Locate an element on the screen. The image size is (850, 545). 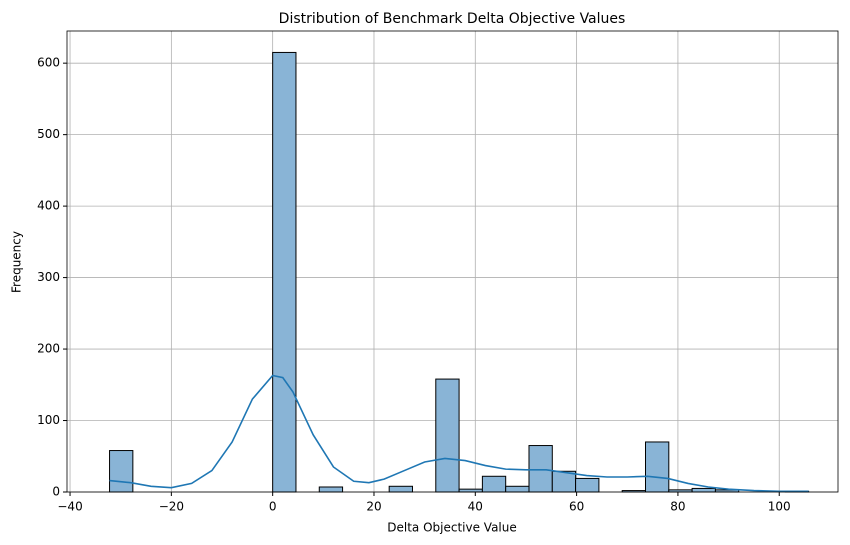
y-tick-label: 600 is located at coordinates (48, 63).